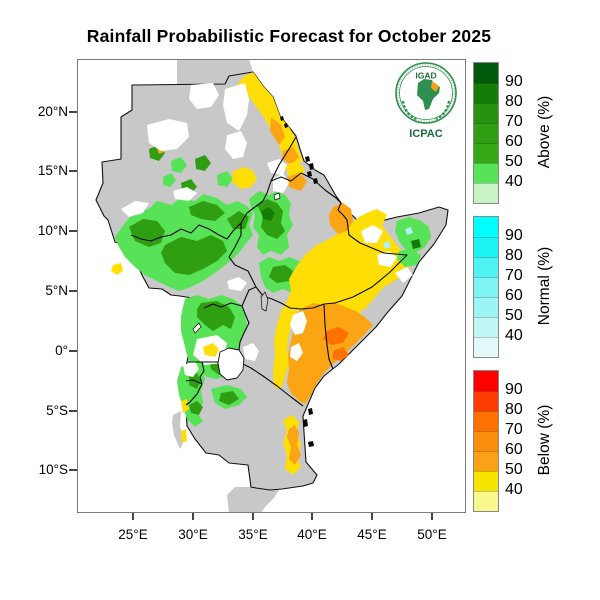  I want to click on yellow-red-sea-band, so click(270, 119).